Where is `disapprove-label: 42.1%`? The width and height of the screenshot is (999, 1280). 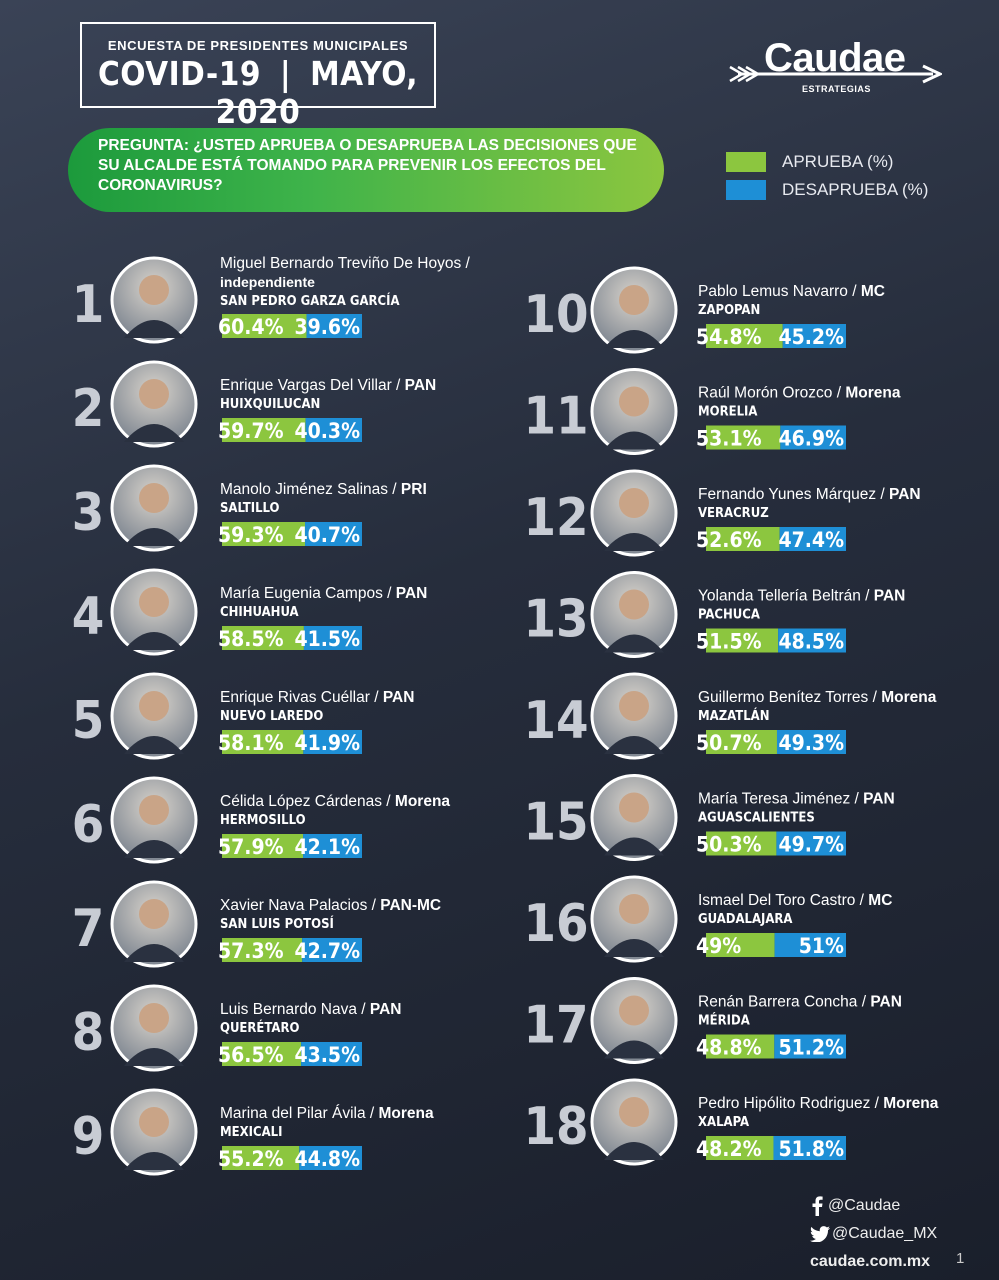 disapprove-label: 42.1% is located at coordinates (327, 847).